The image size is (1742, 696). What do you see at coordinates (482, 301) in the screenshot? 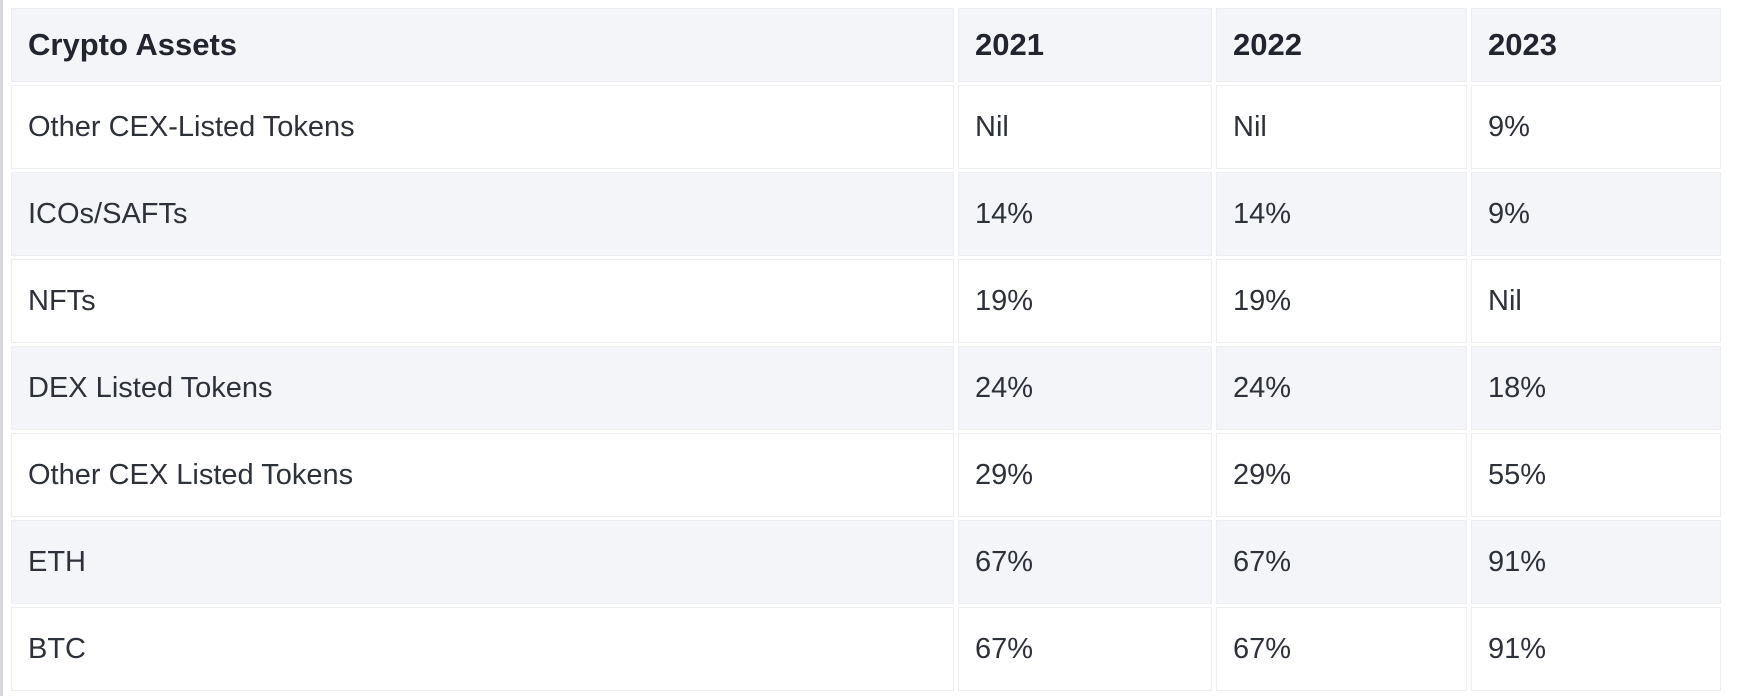
I see `row-label: NFTs` at bounding box center [482, 301].